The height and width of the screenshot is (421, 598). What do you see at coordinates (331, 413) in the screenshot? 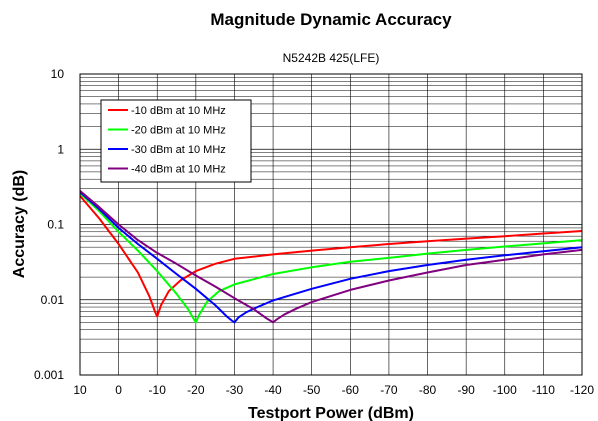
I see `x-axis-label: Testport Power (dBm)` at bounding box center [331, 413].